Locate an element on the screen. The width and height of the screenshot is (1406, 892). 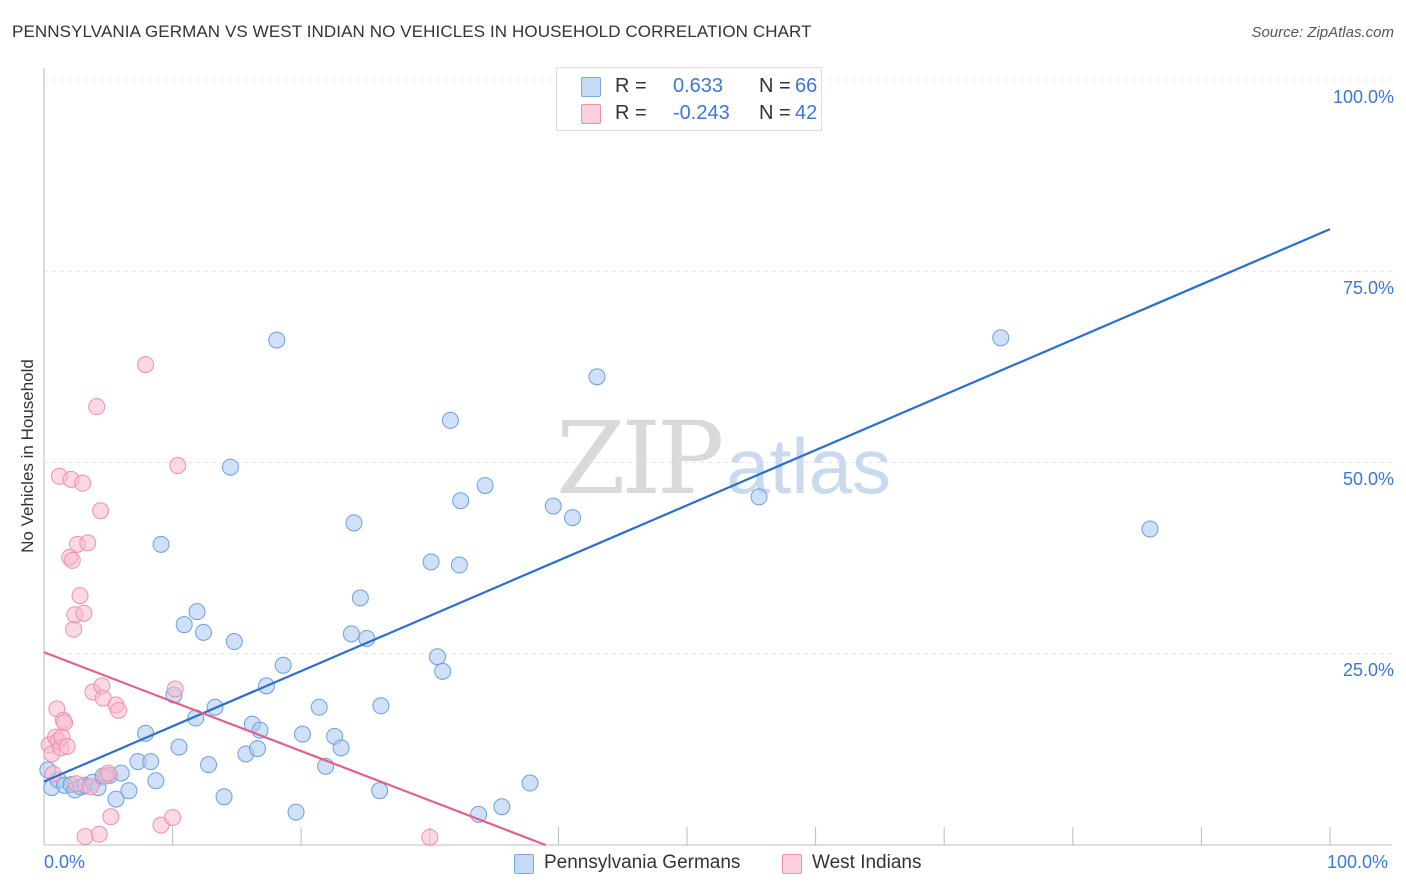
y-tick-label-100: 100.0% is located at coordinates (1363, 97).